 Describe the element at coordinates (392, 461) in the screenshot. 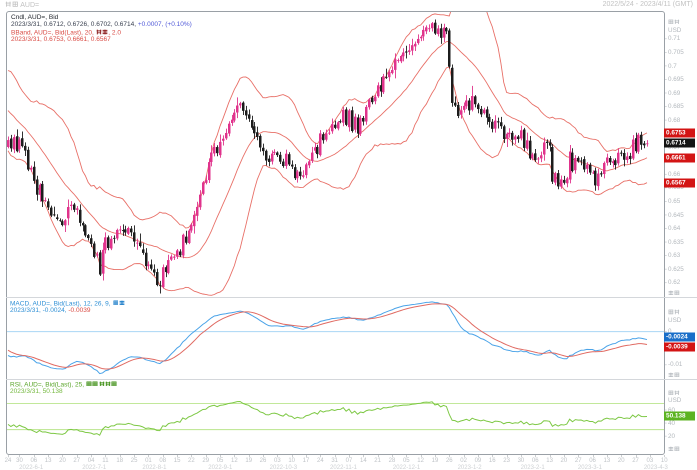

I see `x-axis-week-label: 28` at that location.